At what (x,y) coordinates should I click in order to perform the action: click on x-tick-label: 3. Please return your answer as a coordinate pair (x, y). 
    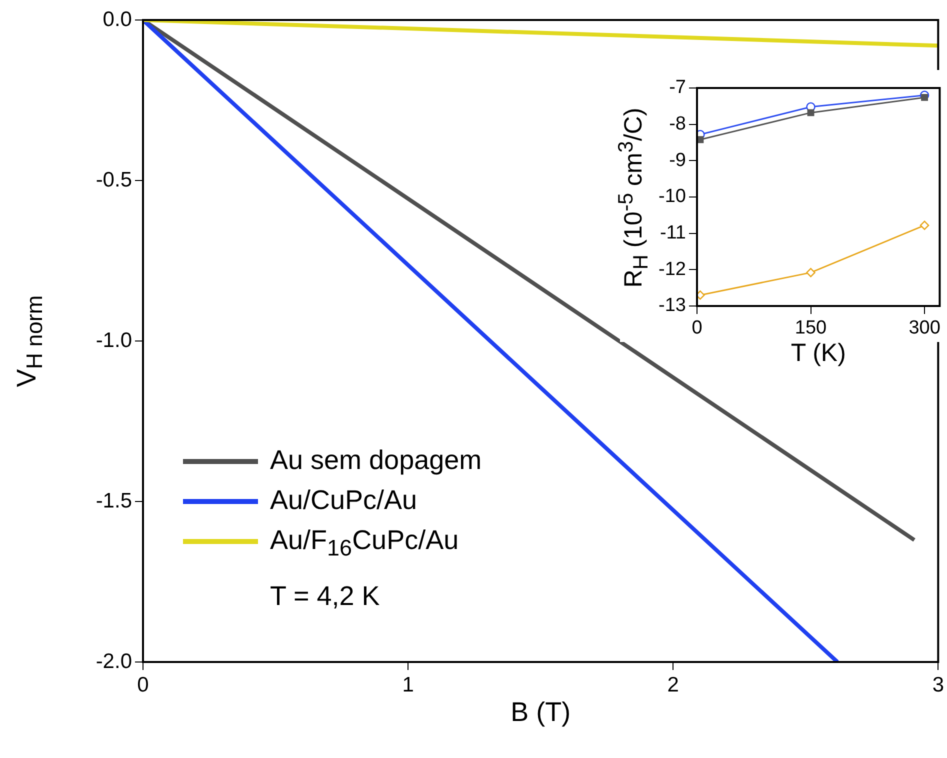
    Looking at the image, I should click on (938, 684).